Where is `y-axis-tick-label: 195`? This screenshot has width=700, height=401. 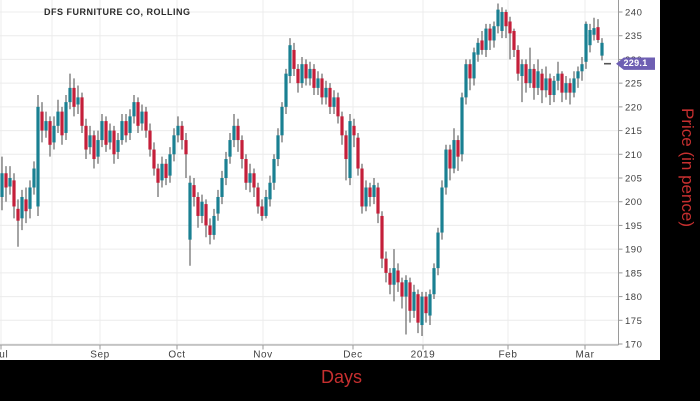
y-axis-tick-label: 195 is located at coordinates (633, 226).